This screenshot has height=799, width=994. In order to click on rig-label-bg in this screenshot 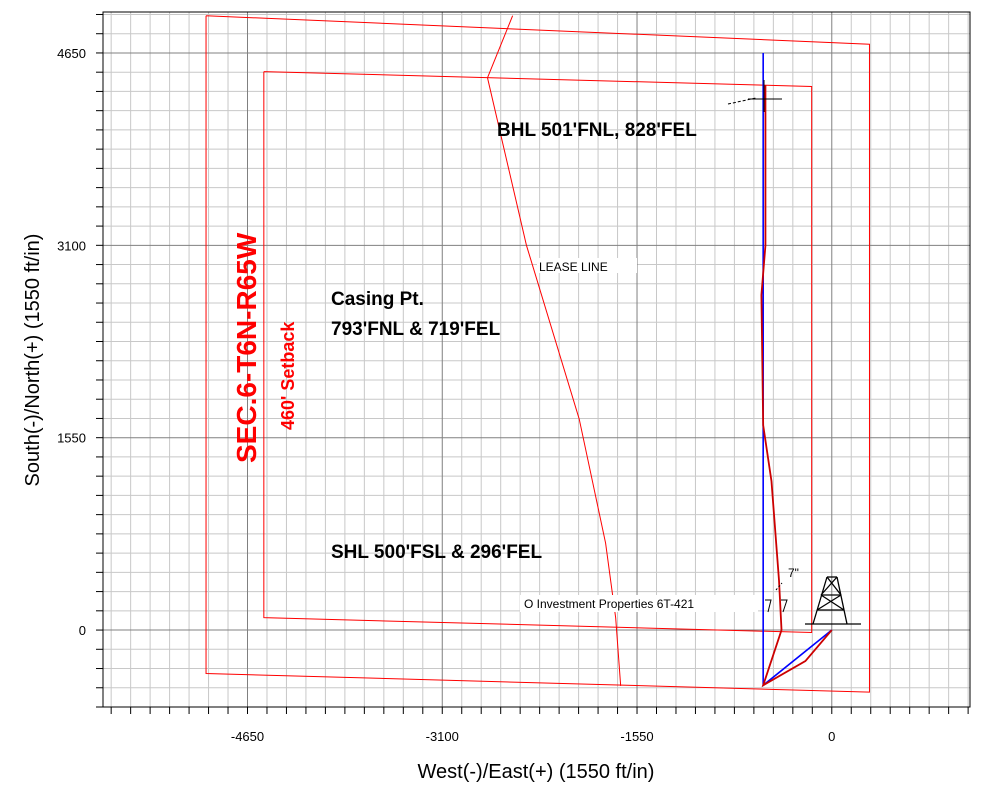, I will do `click(639, 603)`.